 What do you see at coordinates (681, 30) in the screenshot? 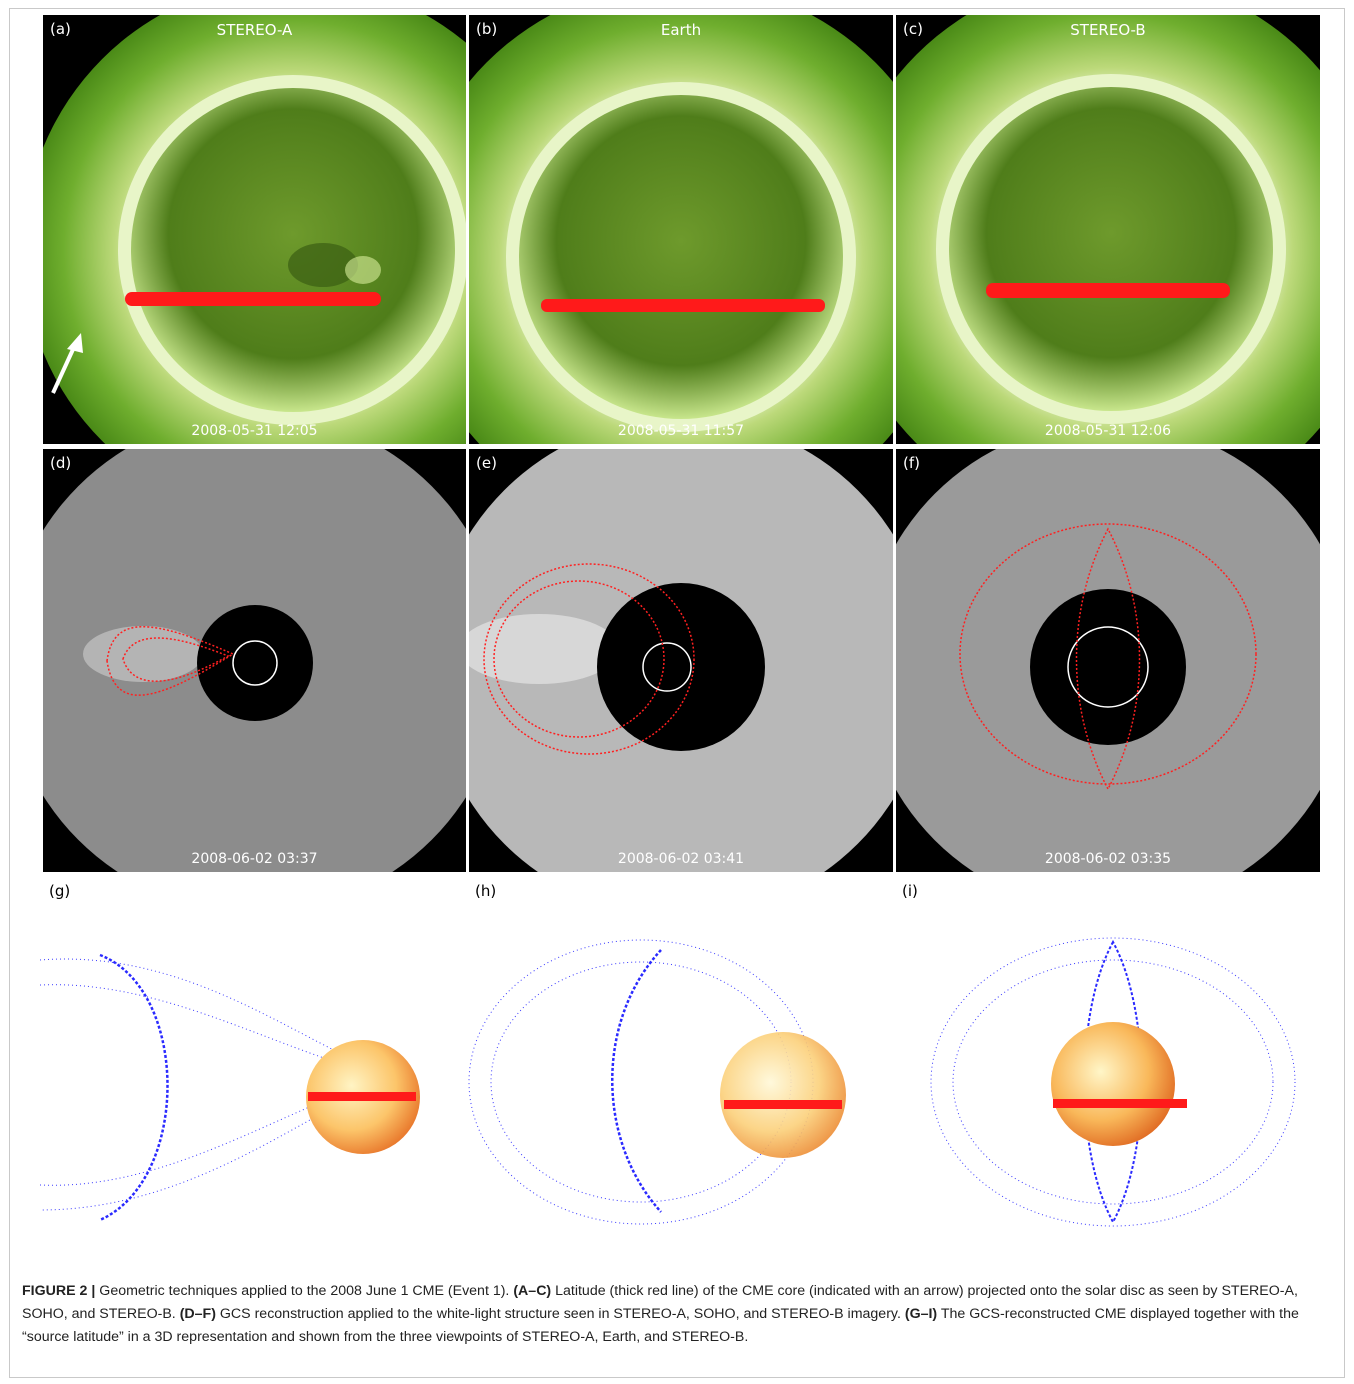
I see `panel-title-b: Earth` at bounding box center [681, 30].